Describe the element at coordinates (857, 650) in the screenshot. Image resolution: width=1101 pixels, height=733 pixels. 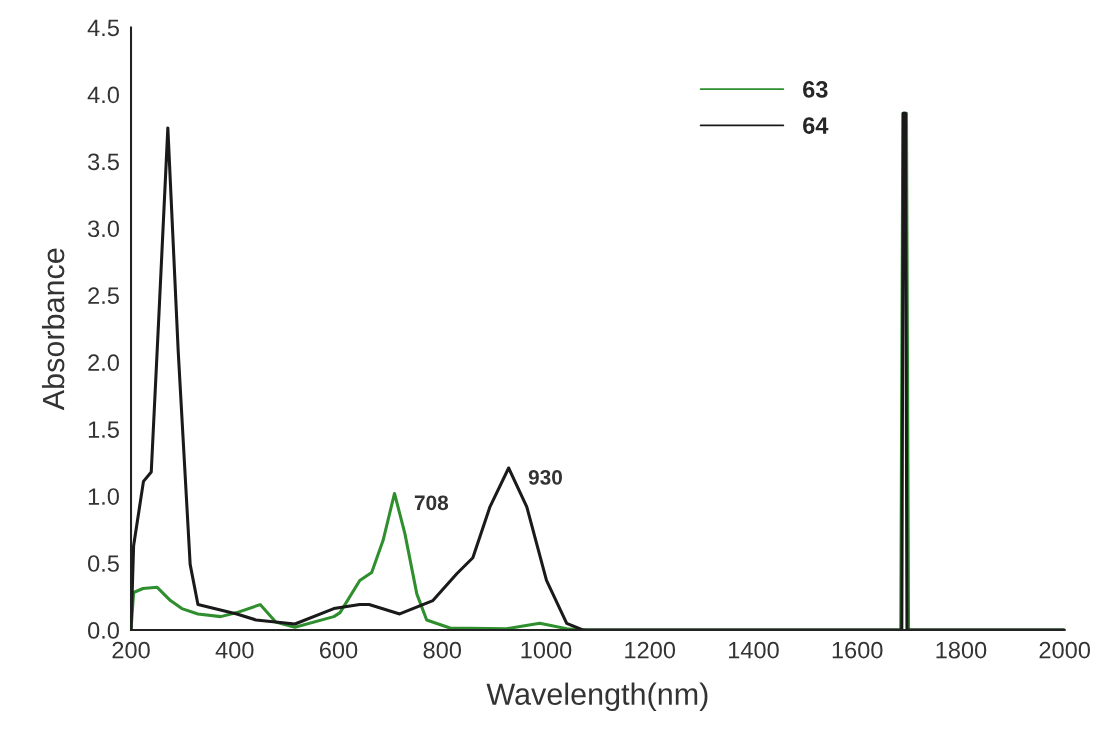
I see `x-tick-label: 1600` at that location.